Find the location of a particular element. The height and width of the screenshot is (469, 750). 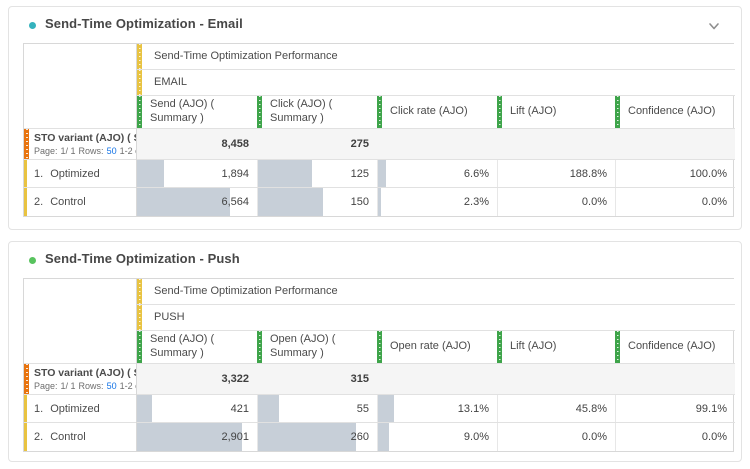

panel-header: Send-Time Optimization - Push is located at coordinates (375, 259).